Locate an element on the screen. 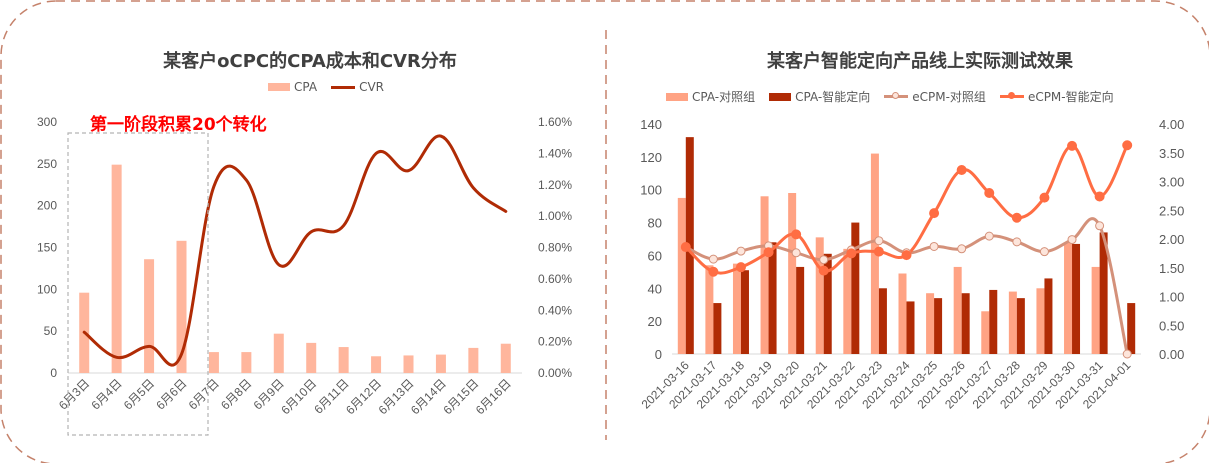  left-chart-legend: CPA CVR is located at coordinates (326, 87).